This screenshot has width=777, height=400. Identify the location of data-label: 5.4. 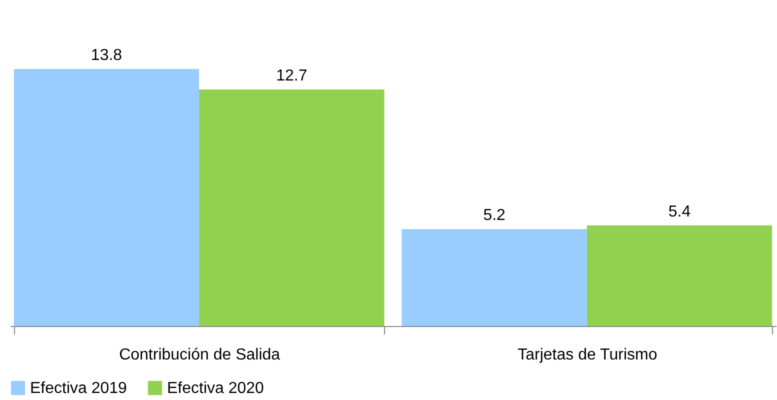
(679, 211).